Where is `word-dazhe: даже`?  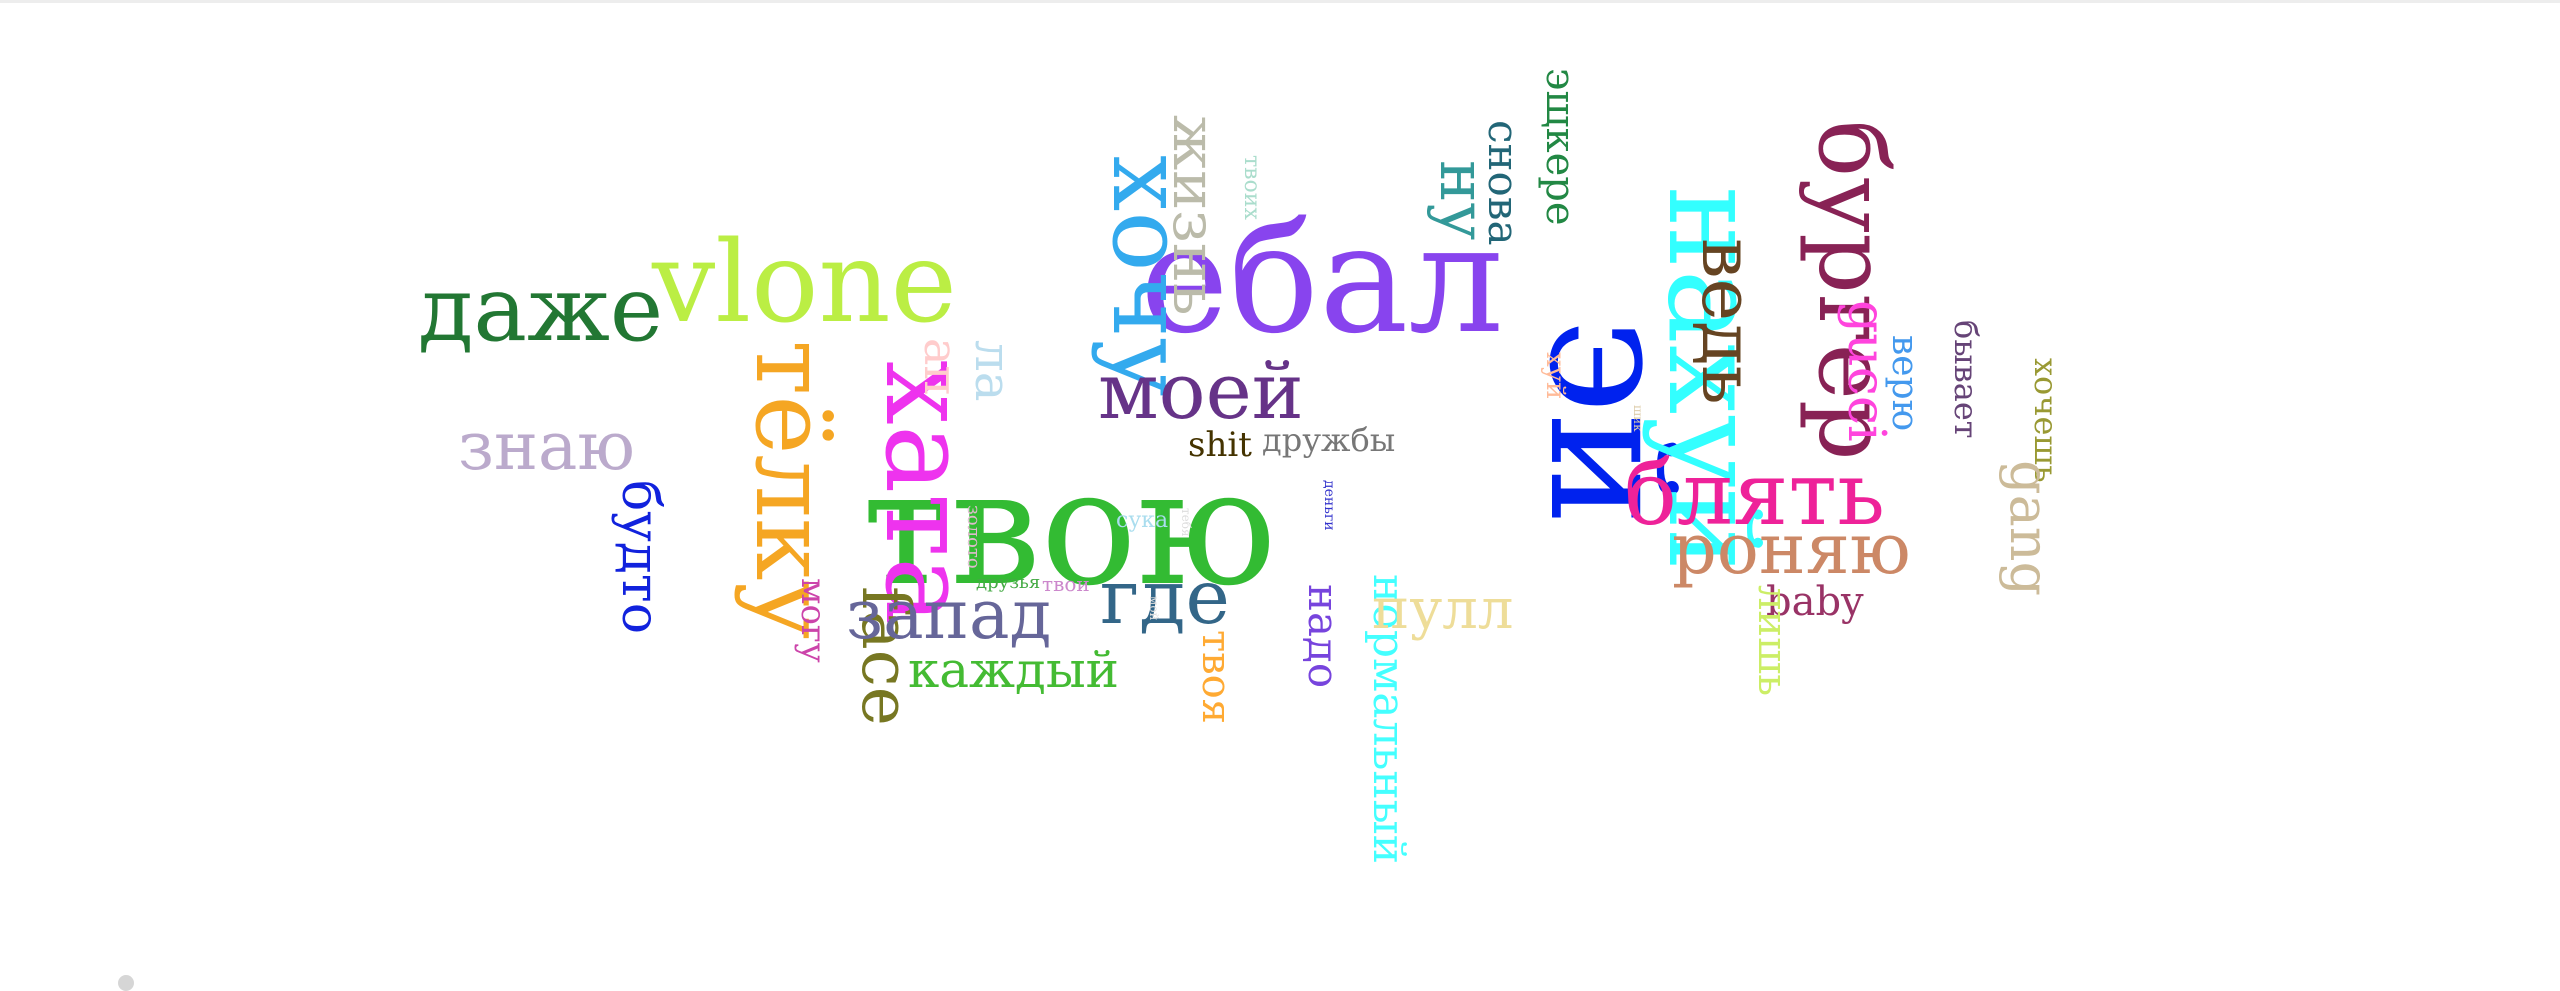 word-dazhe: даже is located at coordinates (541, 309).